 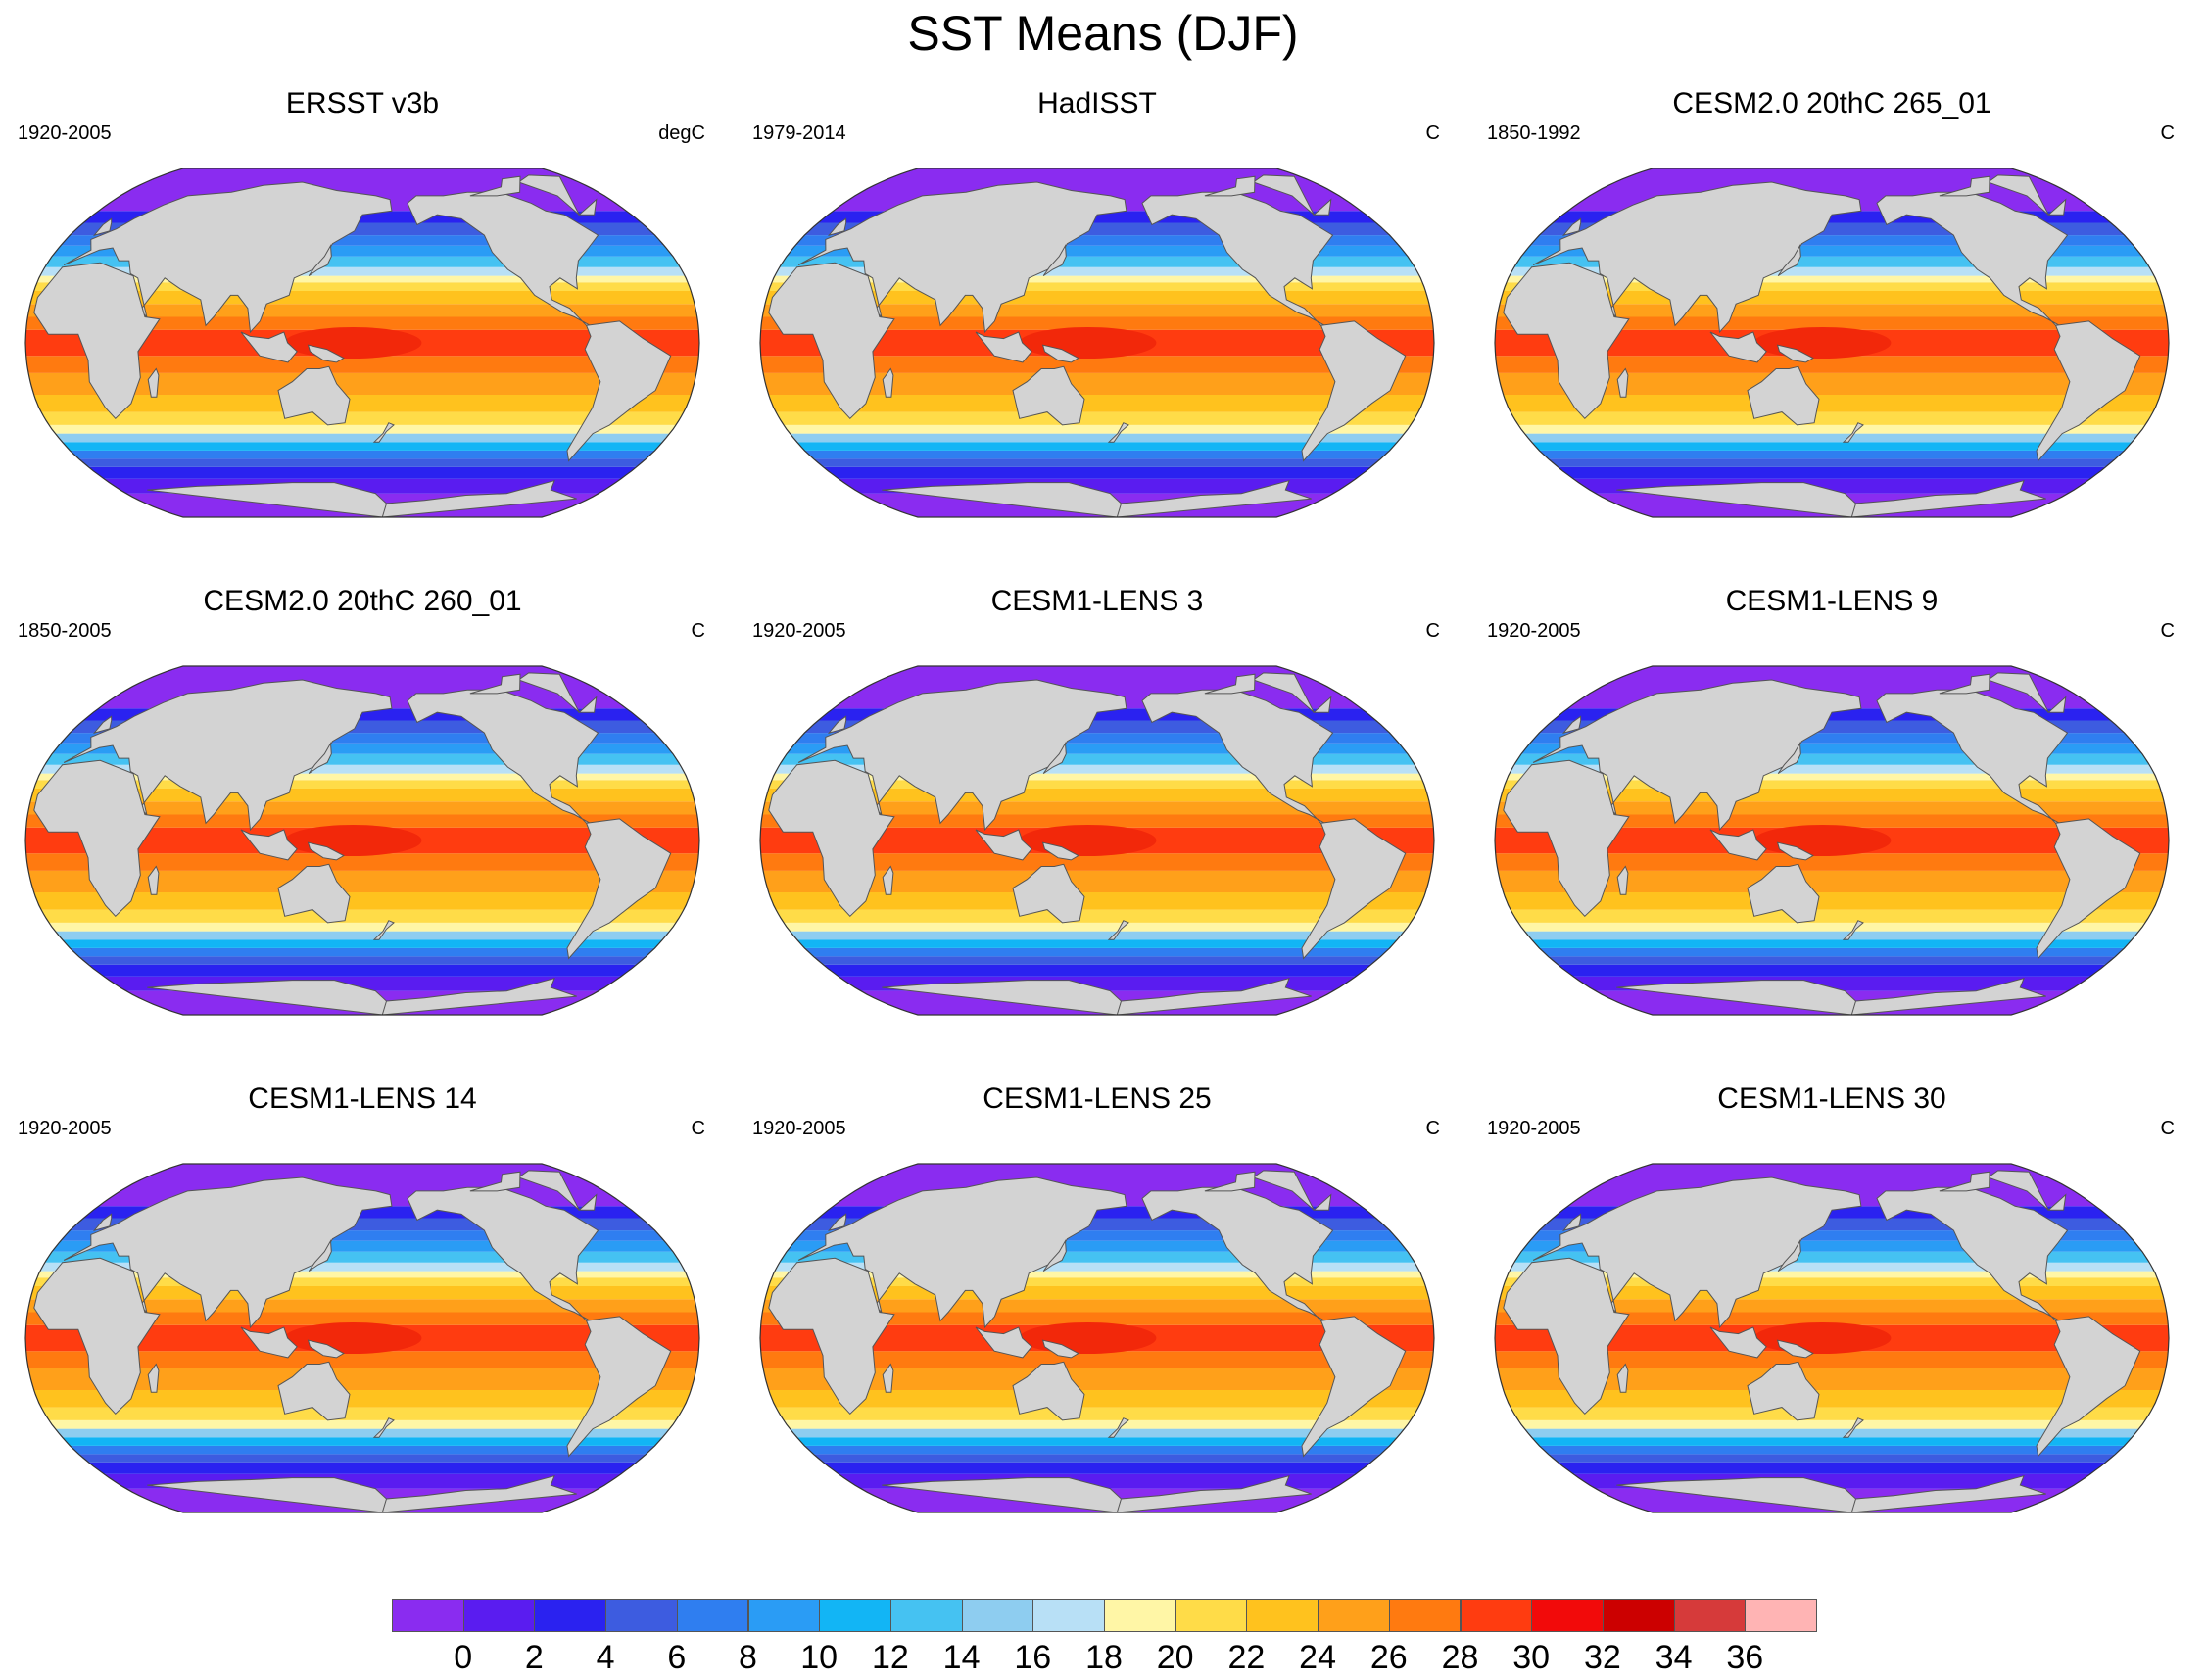 What do you see at coordinates (1104, 1615) in the screenshot?
I see `colorbar` at bounding box center [1104, 1615].